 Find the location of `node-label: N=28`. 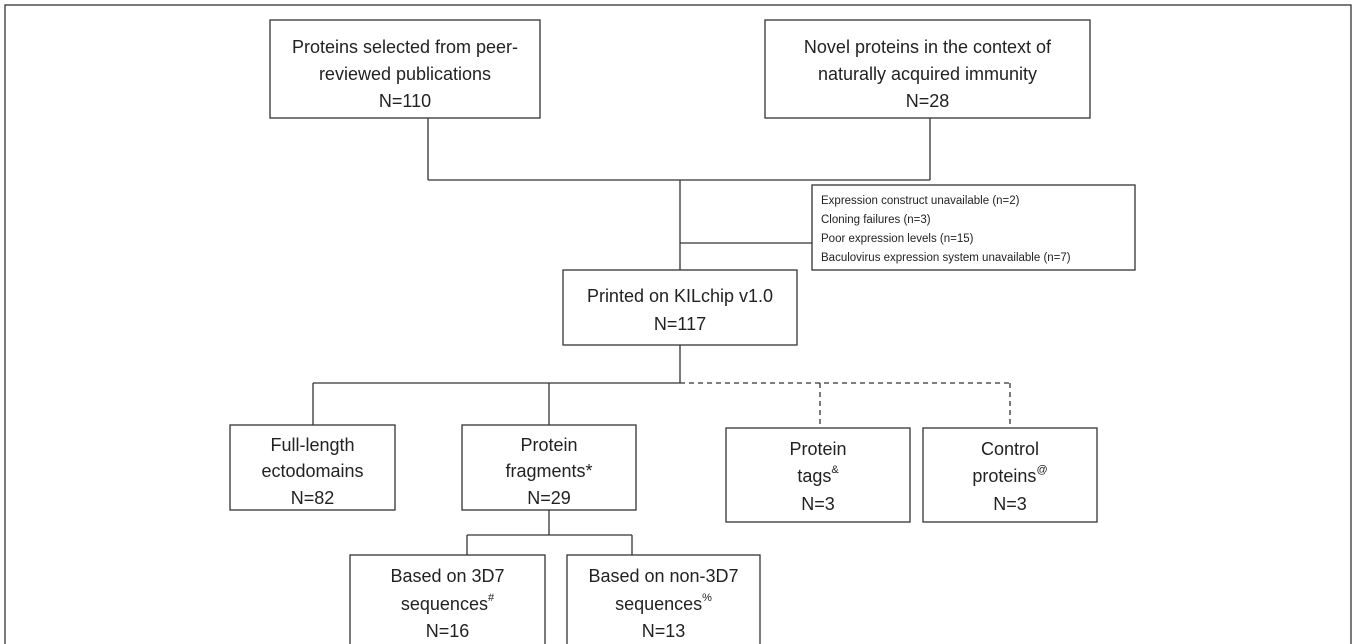

node-label: N=28 is located at coordinates (928, 101).